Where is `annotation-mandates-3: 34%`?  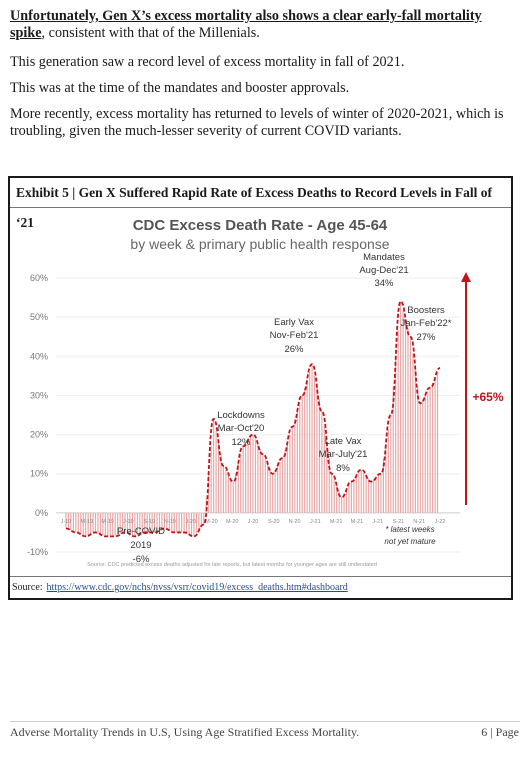
annotation-mandates-3: 34% is located at coordinates (384, 283).